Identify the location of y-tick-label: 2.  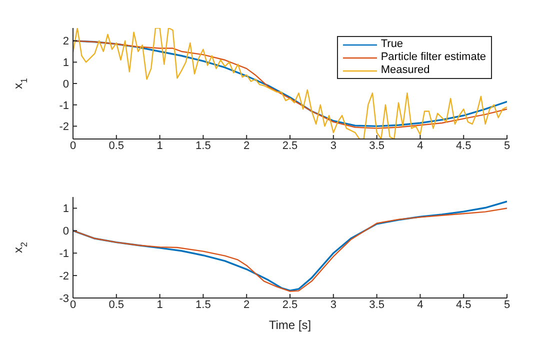
(65, 42).